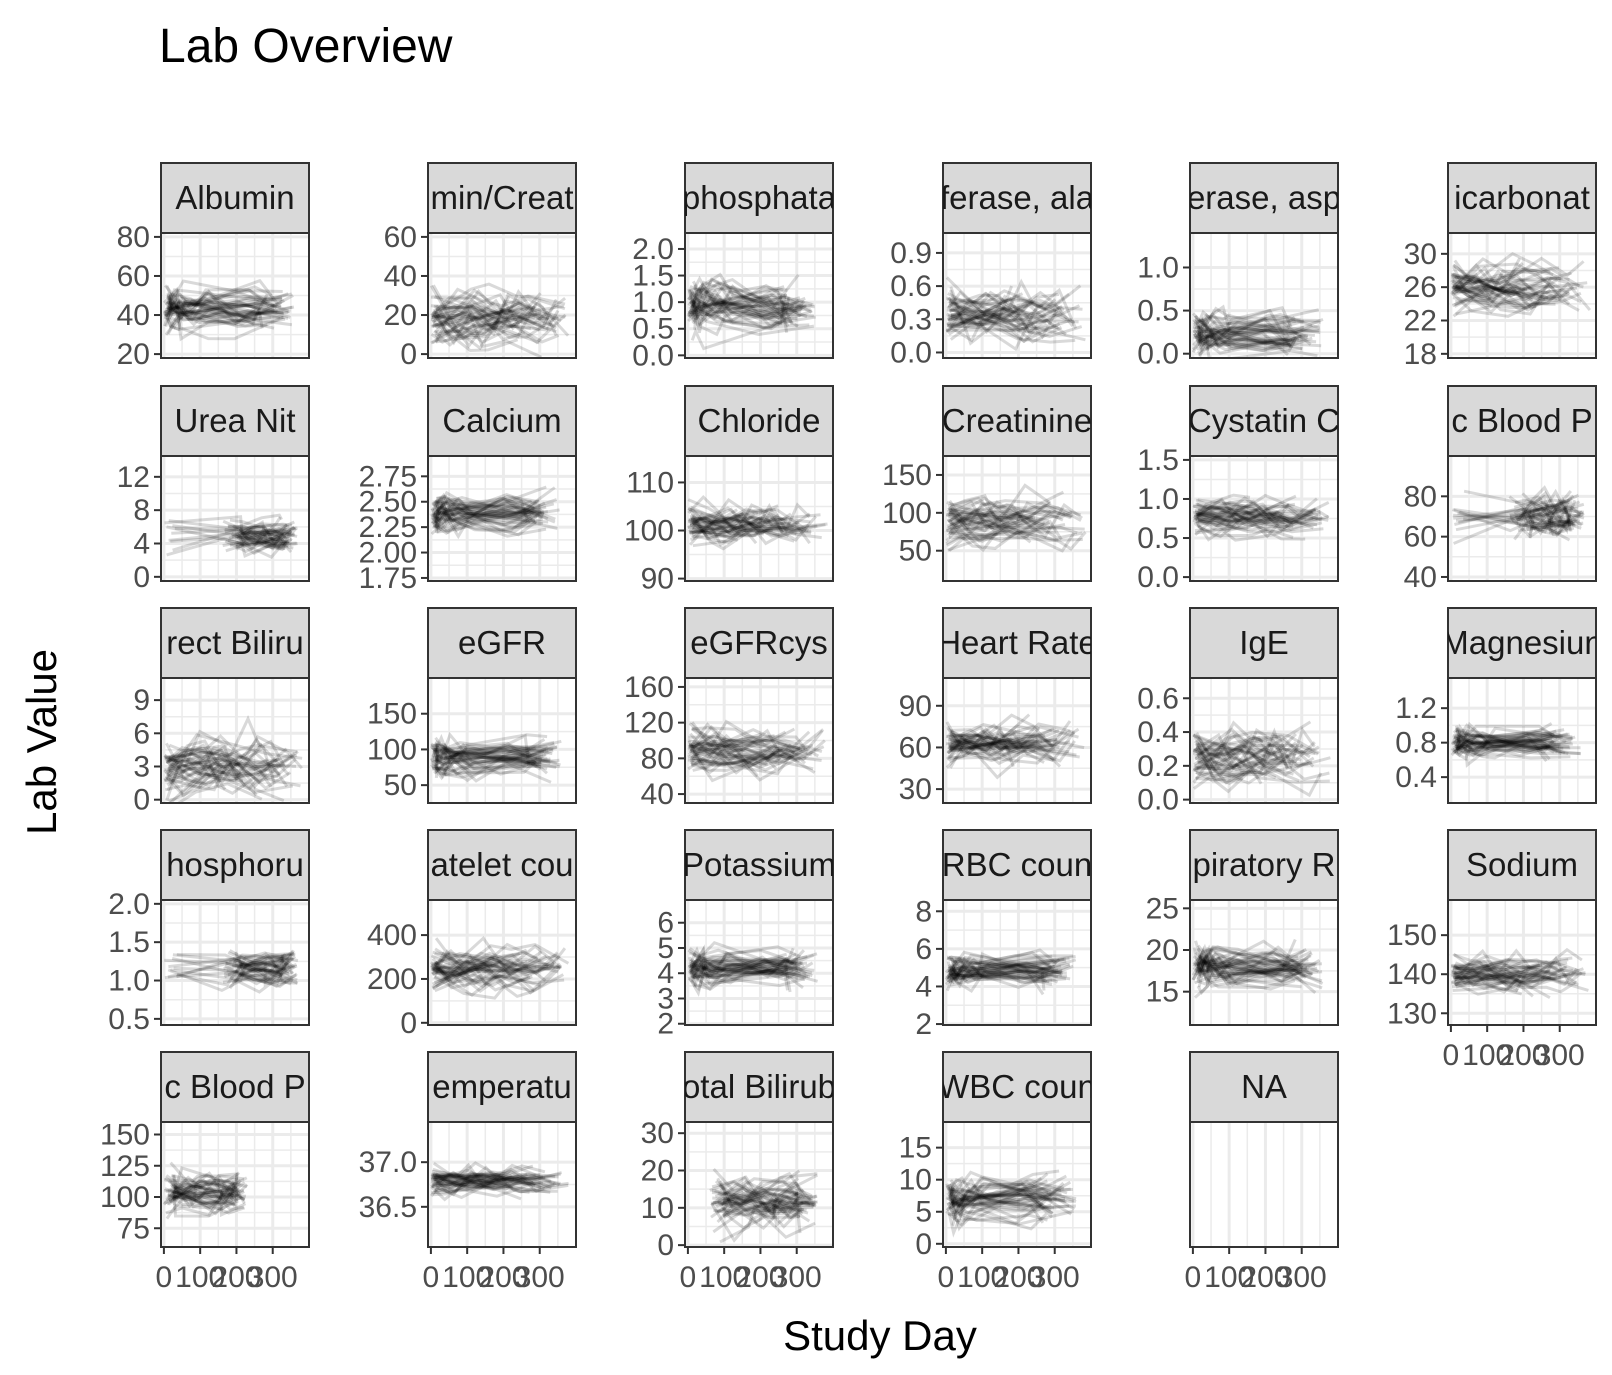 The image size is (1612, 1375). What do you see at coordinates (306, 46) in the screenshot?
I see `chart-title: Lab Overview` at bounding box center [306, 46].